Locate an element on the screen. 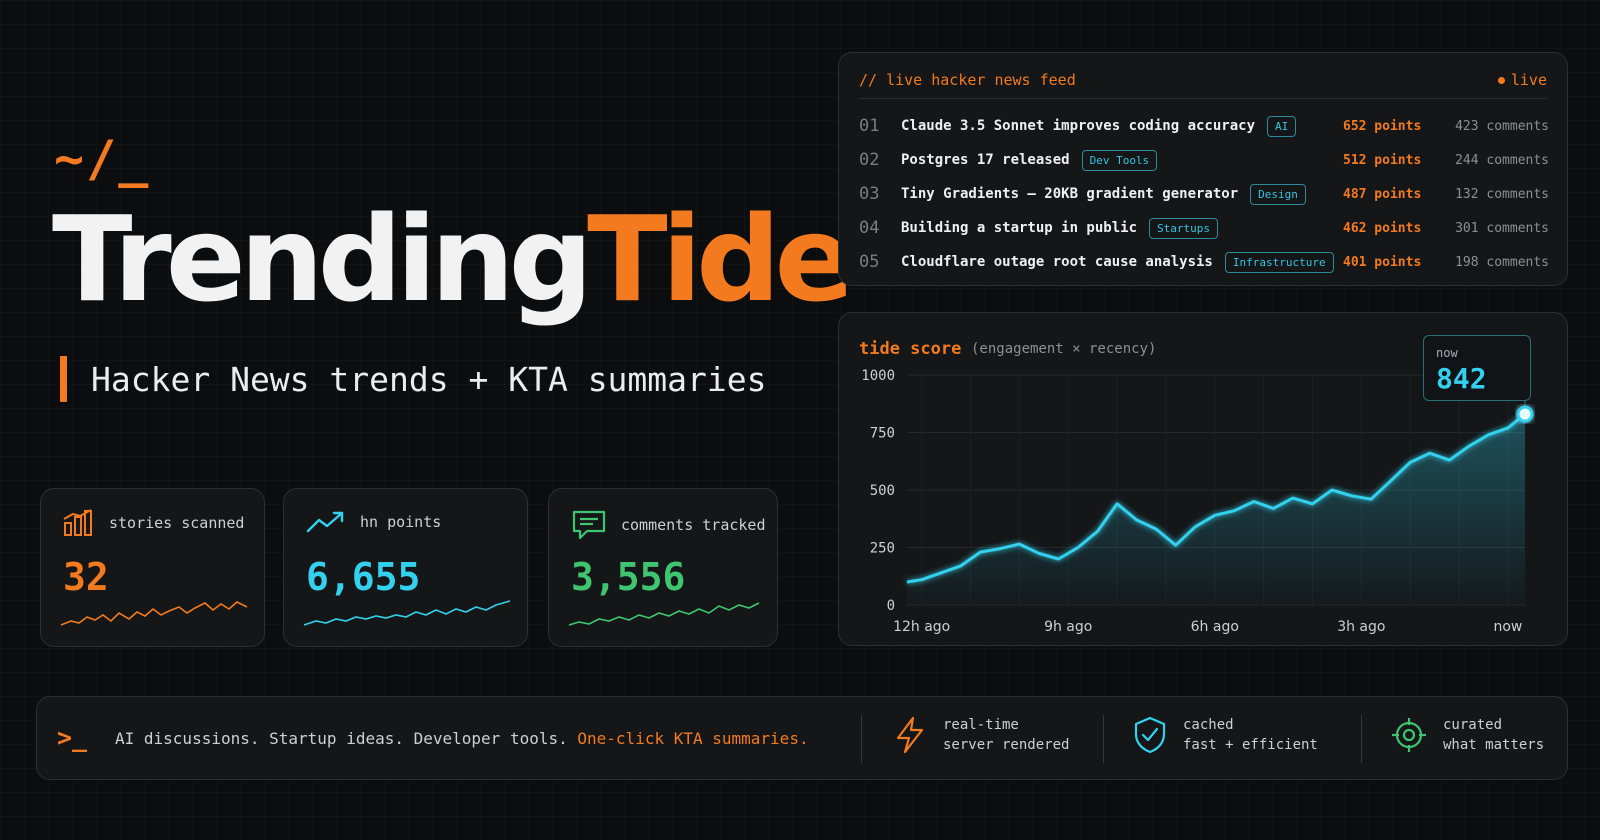 This screenshot has height=840, width=1600. stat-label: stories scanned is located at coordinates (177, 523).